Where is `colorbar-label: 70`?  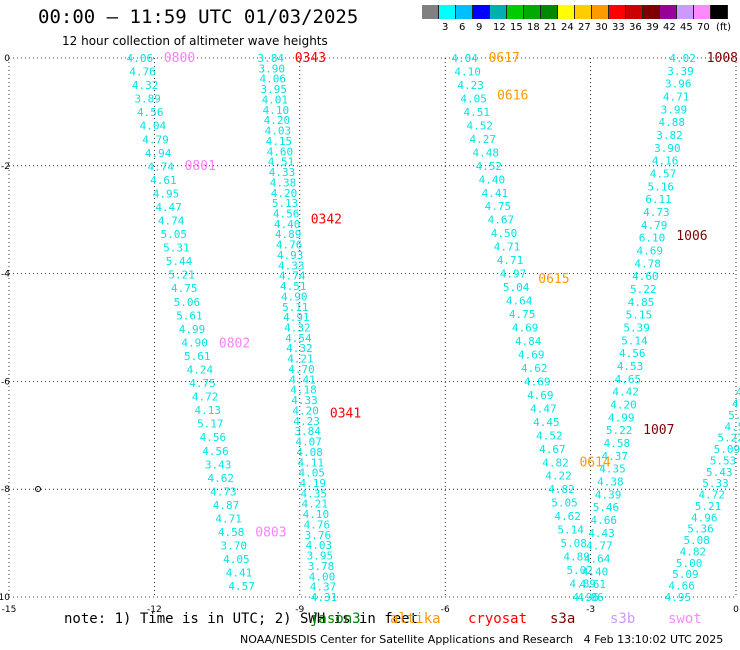 colorbar-label: 70 is located at coordinates (703, 27).